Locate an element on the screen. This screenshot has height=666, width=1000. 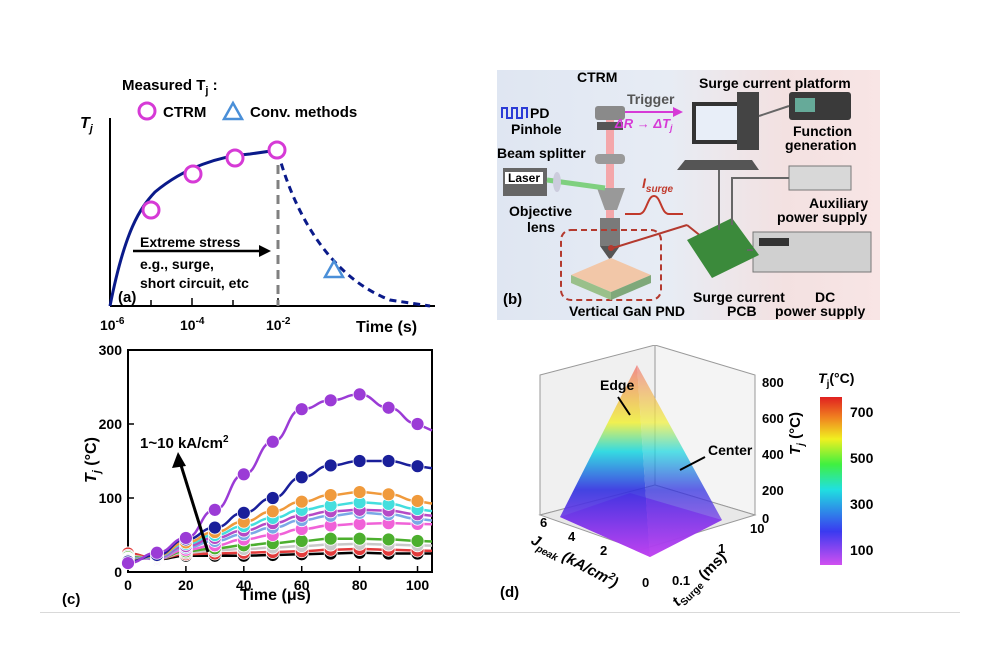
pinhole-optic is located at coordinates (610, 126).